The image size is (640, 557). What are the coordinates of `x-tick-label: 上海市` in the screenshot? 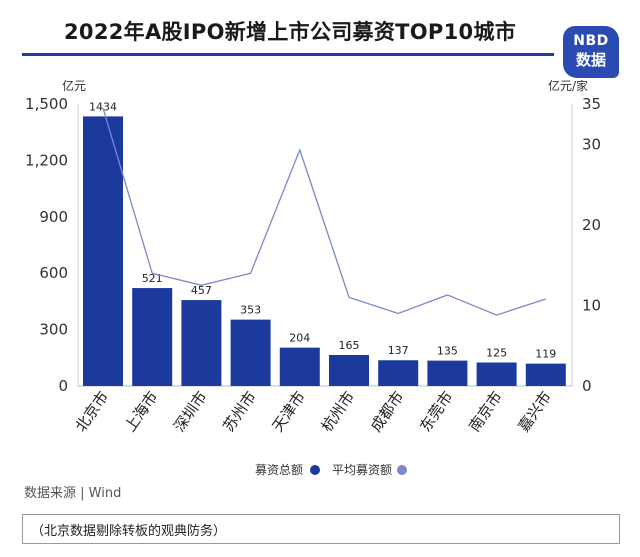 It's located at (141, 411).